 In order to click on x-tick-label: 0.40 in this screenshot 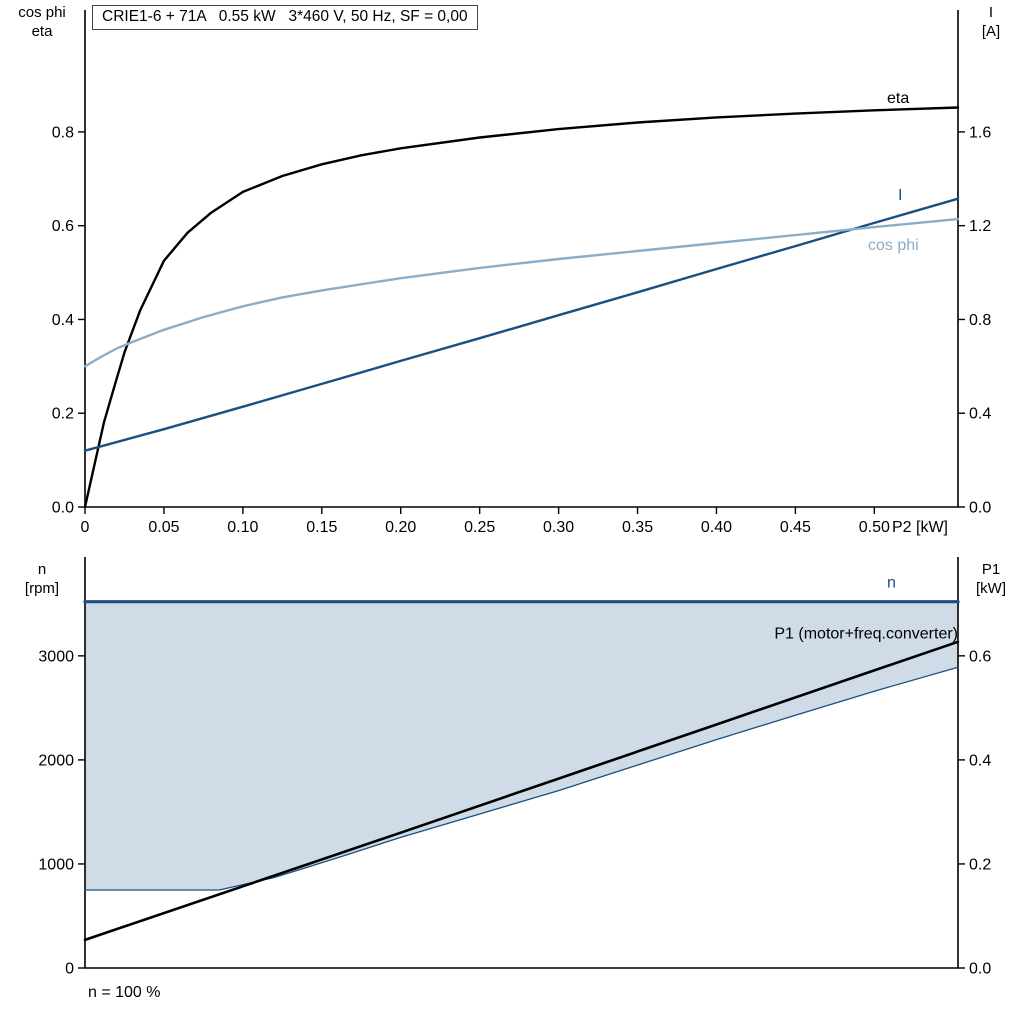, I will do `click(716, 527)`.